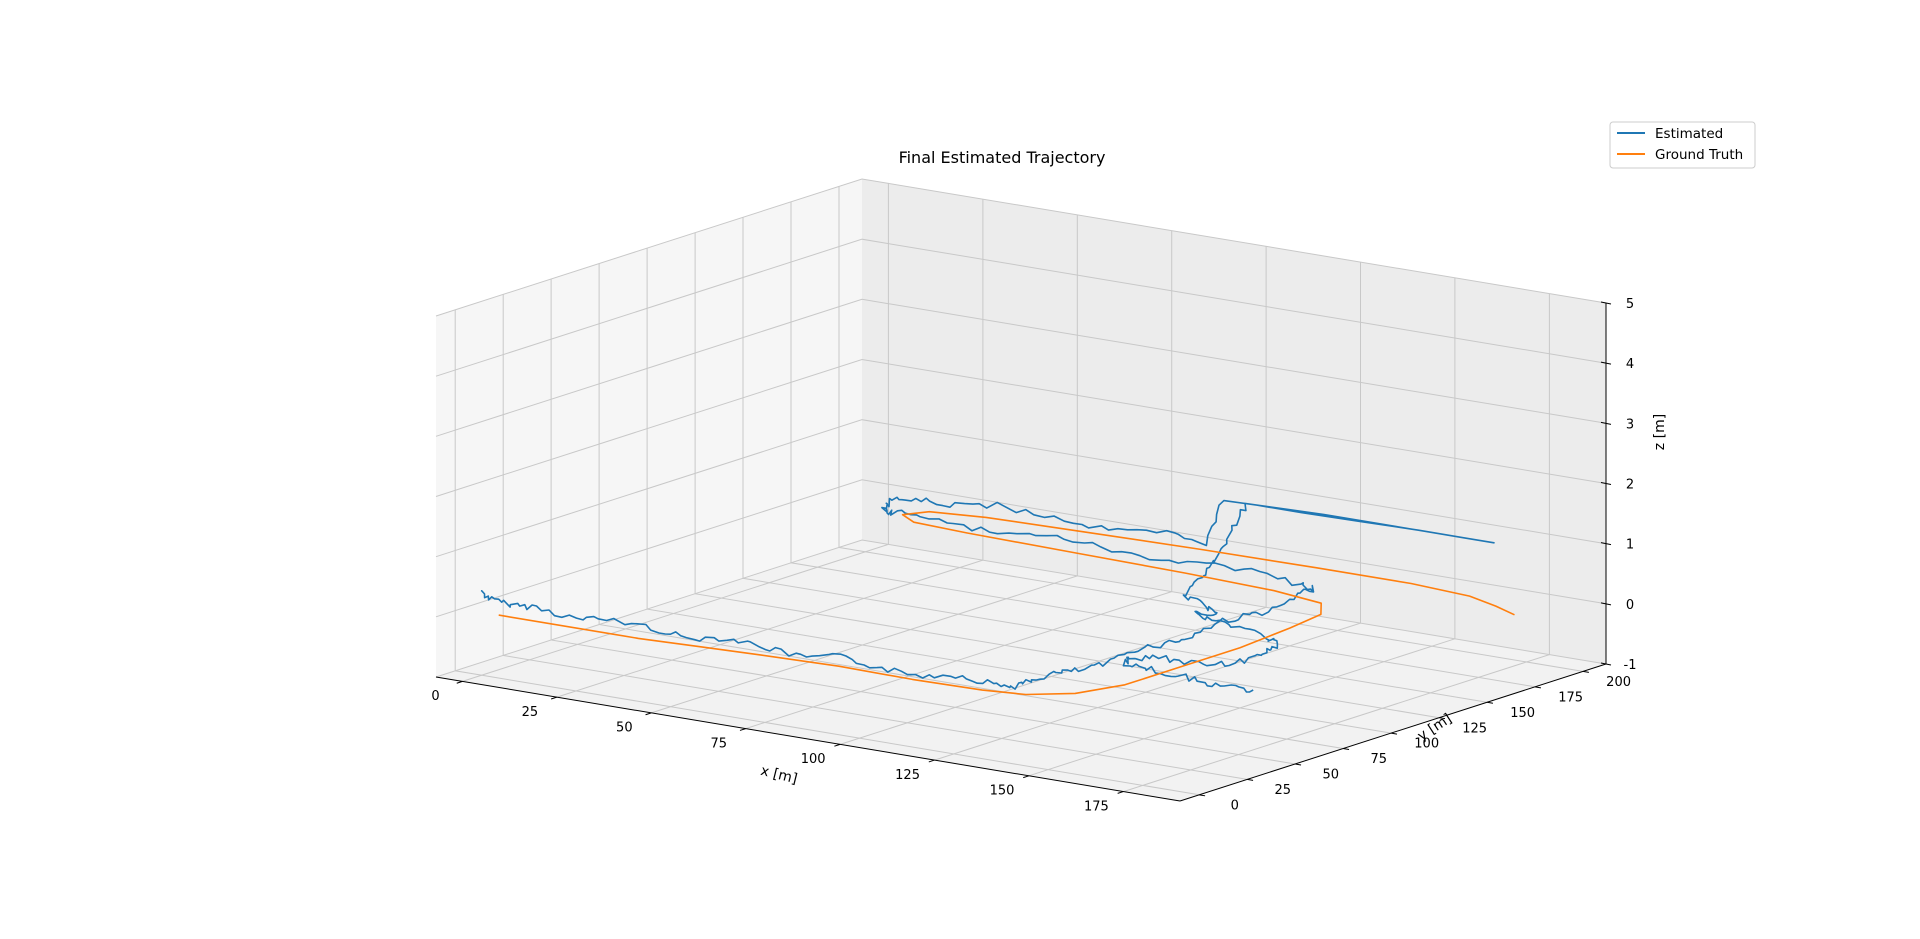  Describe the element at coordinates (1618, 682) in the screenshot. I see `y-tick-label: 200` at that location.